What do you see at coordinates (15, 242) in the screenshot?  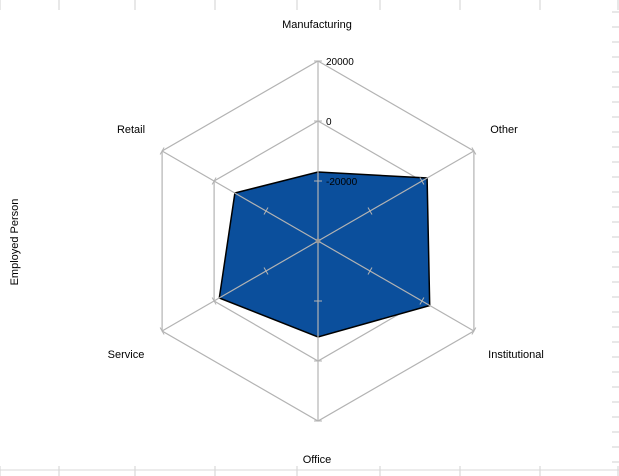 I see `y-axis-label: Employed Person` at bounding box center [15, 242].